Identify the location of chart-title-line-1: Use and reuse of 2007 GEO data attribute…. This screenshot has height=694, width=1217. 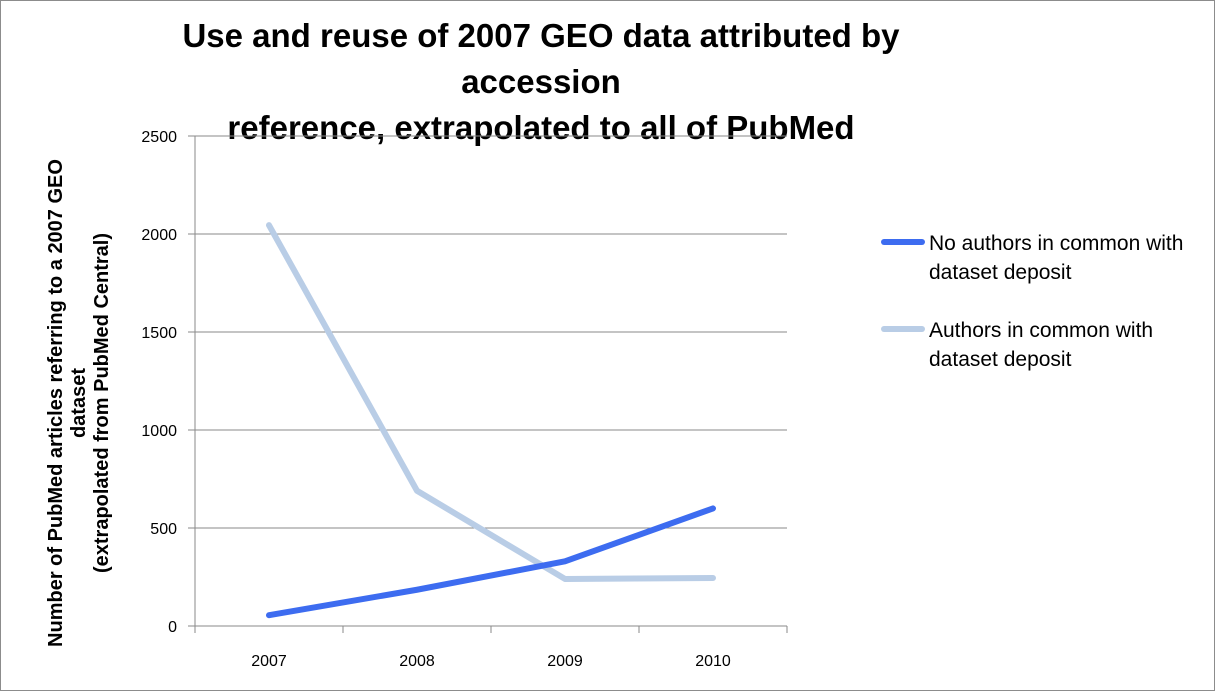
(541, 58).